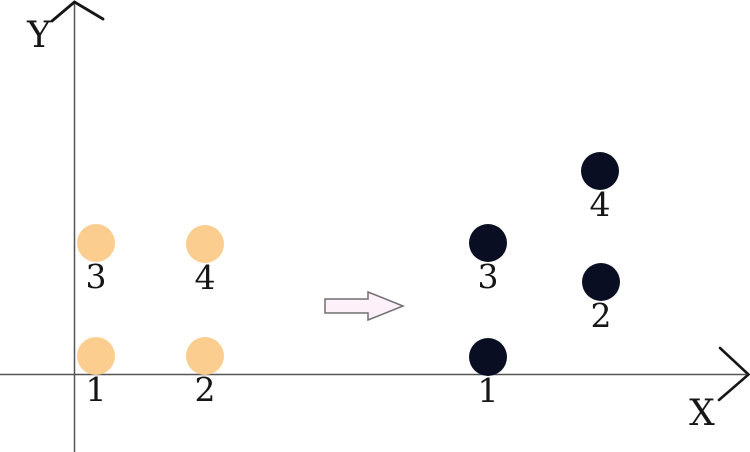  Describe the element at coordinates (488, 390) in the screenshot. I see `point-label-after-1: 1` at that location.